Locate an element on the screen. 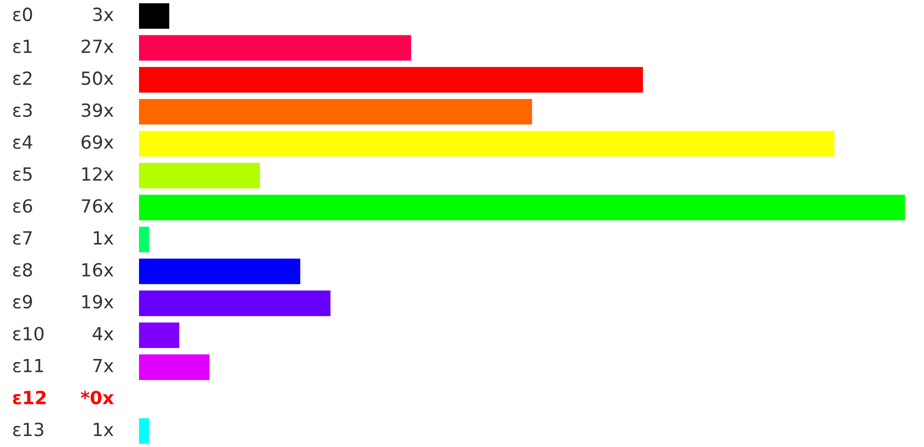  y-tick-label: ε0 is located at coordinates (22, 15).